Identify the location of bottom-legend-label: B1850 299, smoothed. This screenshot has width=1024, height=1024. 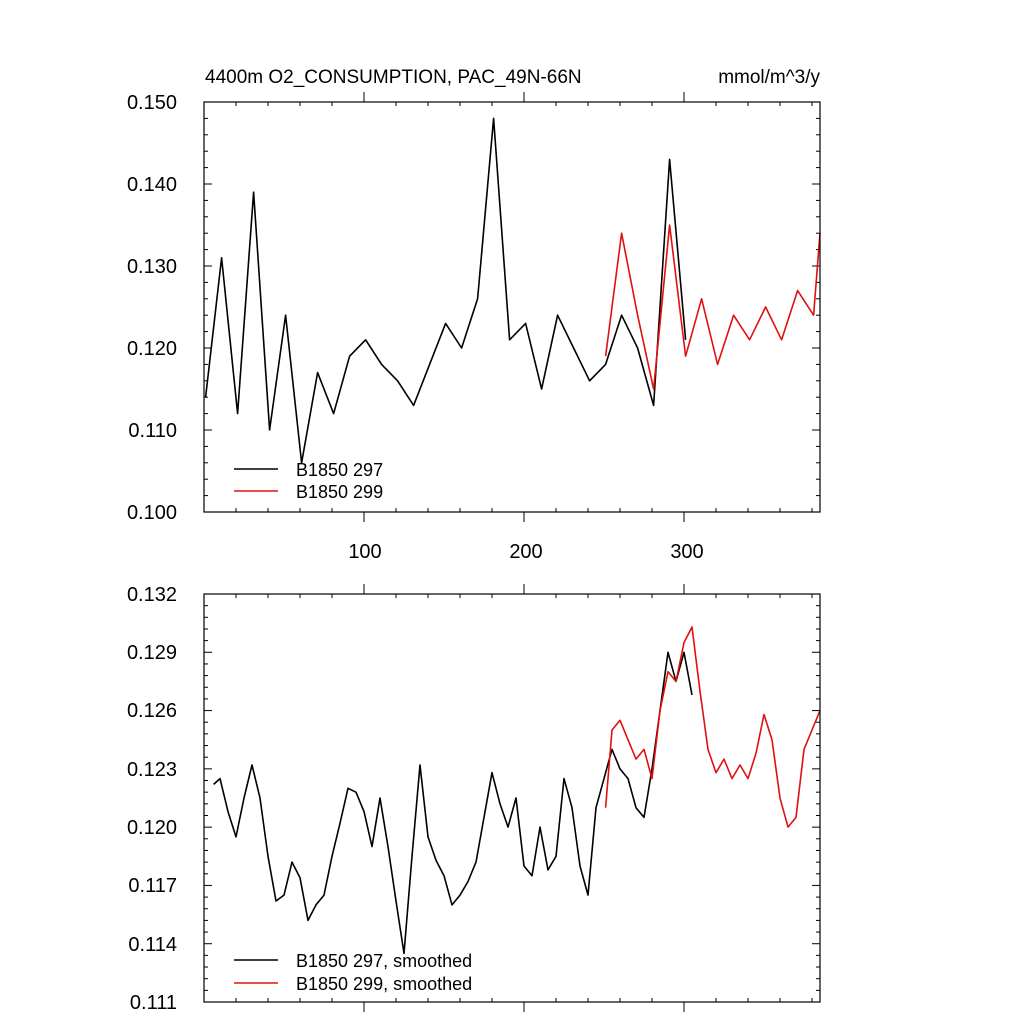
(384, 984).